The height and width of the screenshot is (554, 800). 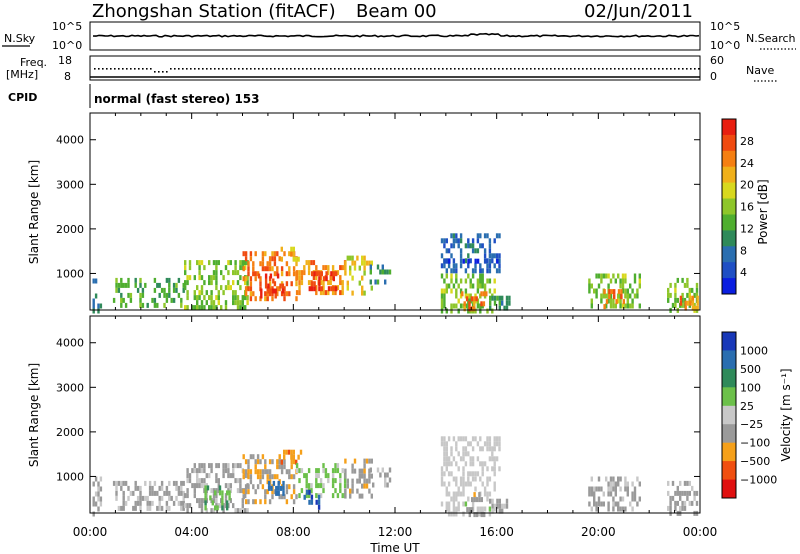 I want to click on x-tick-label: 12:00, so click(x=395, y=532).